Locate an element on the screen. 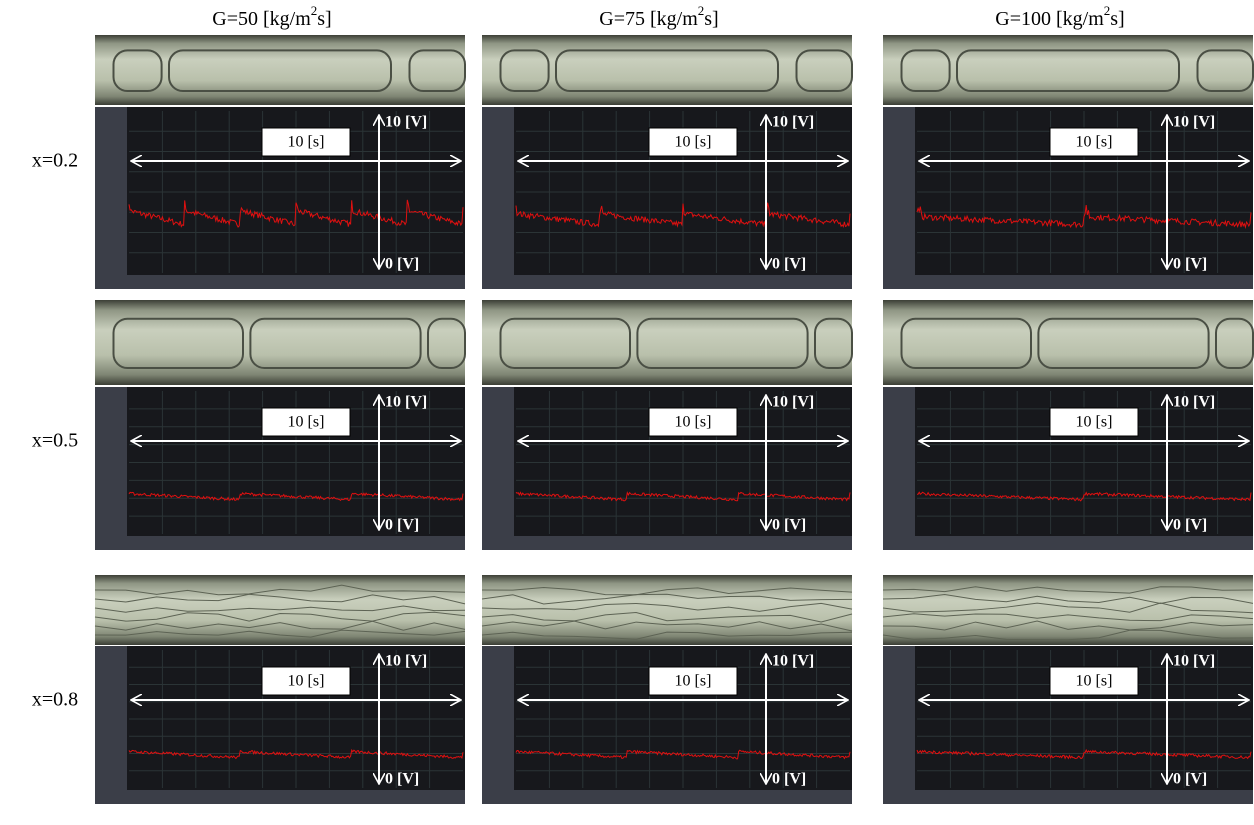 The height and width of the screenshot is (825, 1254). header-text: G=100 [kg/m is located at coordinates (1049, 19).